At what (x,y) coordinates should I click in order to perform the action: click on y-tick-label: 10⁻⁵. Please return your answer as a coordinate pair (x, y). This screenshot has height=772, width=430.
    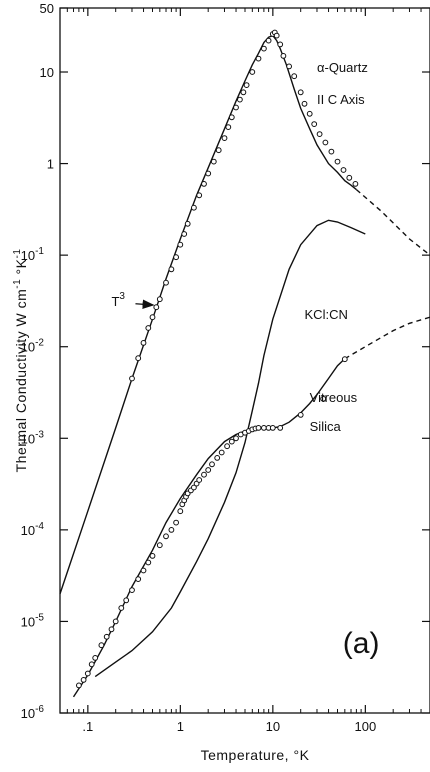
    Looking at the image, I should click on (33, 620).